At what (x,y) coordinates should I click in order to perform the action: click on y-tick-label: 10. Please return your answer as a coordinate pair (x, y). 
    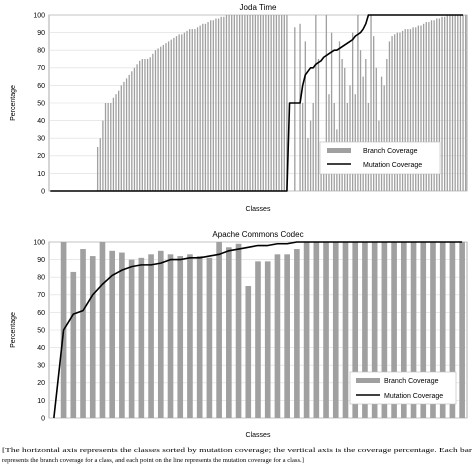
    Looking at the image, I should click on (41, 401).